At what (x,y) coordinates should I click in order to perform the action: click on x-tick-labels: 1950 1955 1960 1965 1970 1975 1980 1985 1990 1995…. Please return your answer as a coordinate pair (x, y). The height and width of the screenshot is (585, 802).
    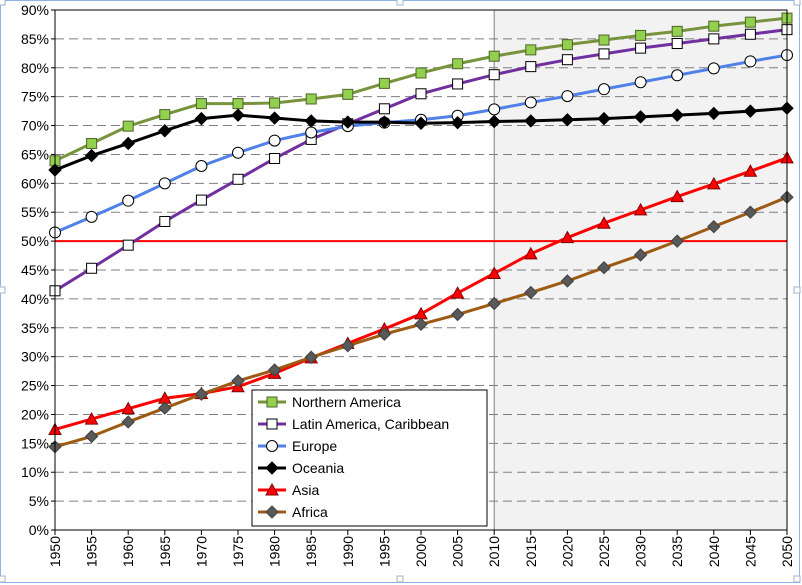
    Looking at the image, I should click on (421, 551).